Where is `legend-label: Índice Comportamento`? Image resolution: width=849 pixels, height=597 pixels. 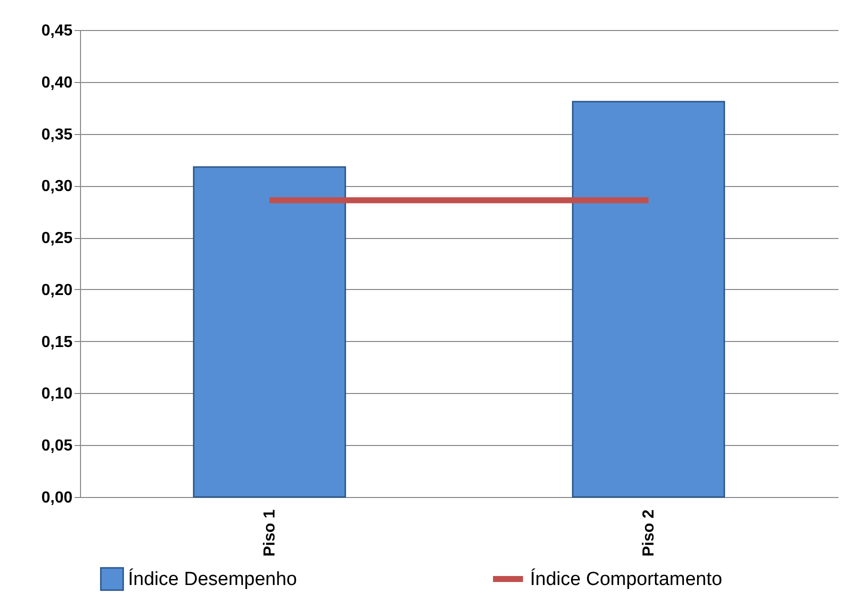
legend-label: Índice Comportamento is located at coordinates (626, 579).